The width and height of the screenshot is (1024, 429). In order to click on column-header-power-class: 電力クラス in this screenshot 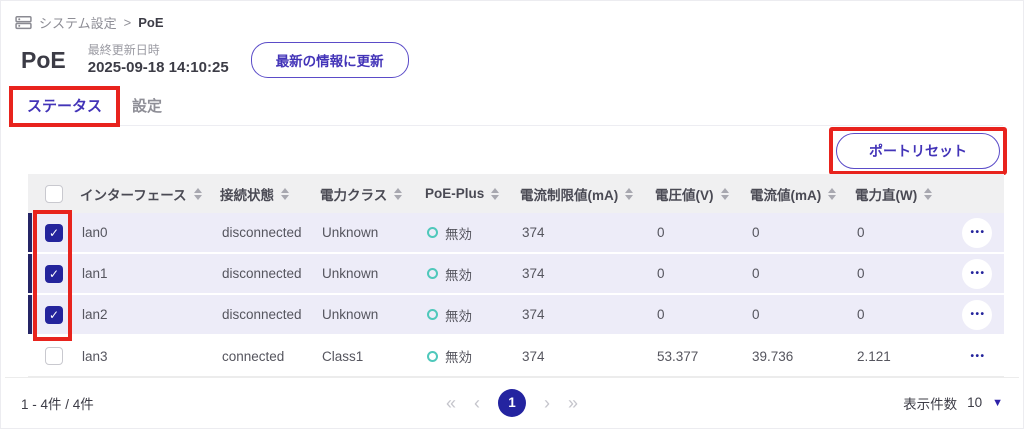, I will do `click(354, 195)`.